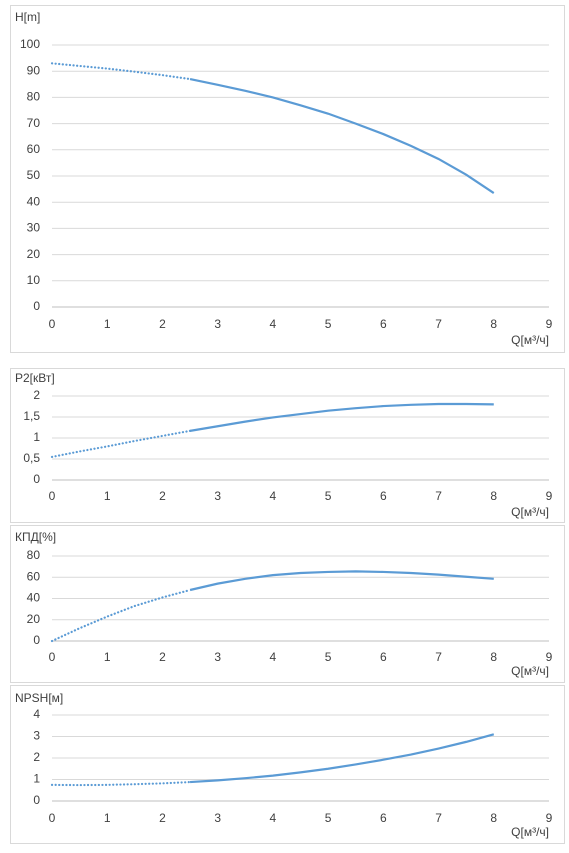  I want to click on chart-title: NPSH[м], so click(39, 698).